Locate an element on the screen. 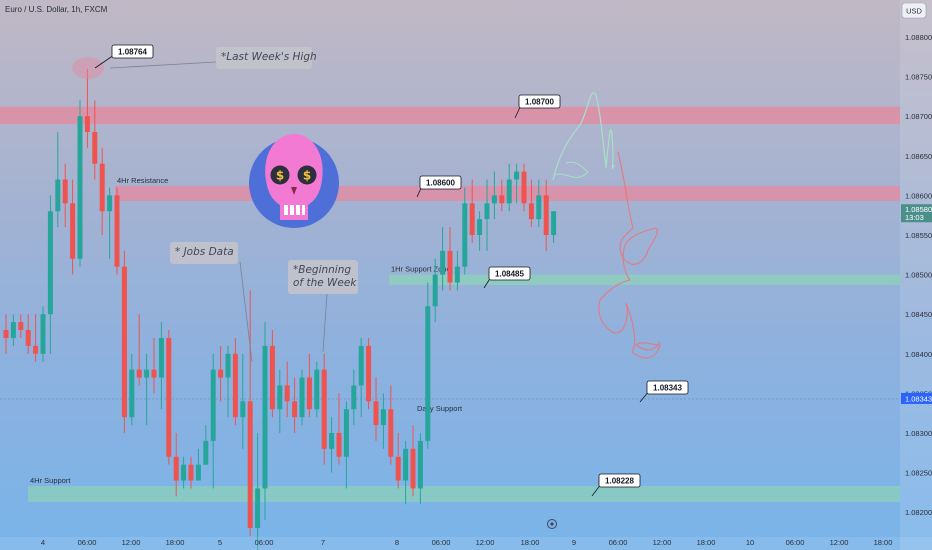 Image resolution: width=932 pixels, height=550 pixels. projection-down-stroke is located at coordinates (629, 255).